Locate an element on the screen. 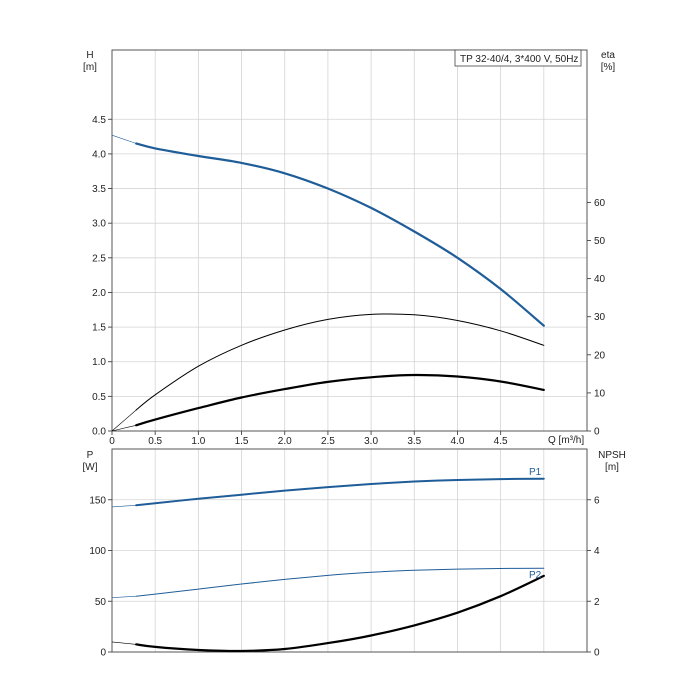 The width and height of the screenshot is (700, 700). upper-x-tick-label: 3.5 is located at coordinates (414, 441).